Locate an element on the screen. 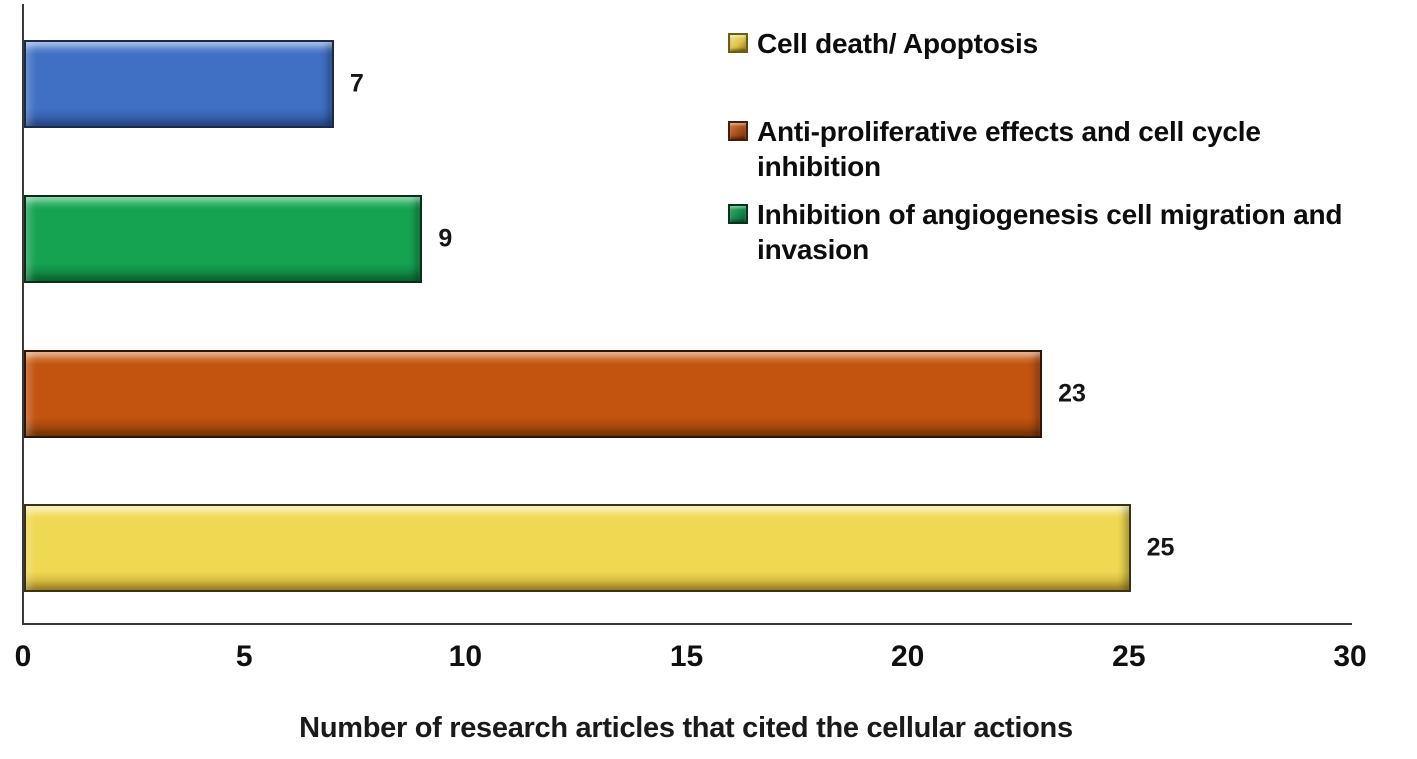  x-axis-tick-label: 30 is located at coordinates (1350, 656).